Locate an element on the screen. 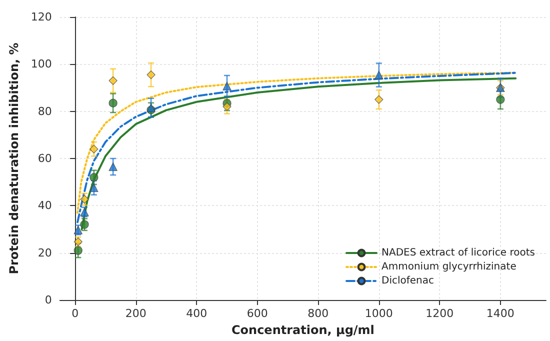 The image size is (550, 341). x-tick-label: 800 is located at coordinates (318, 313).